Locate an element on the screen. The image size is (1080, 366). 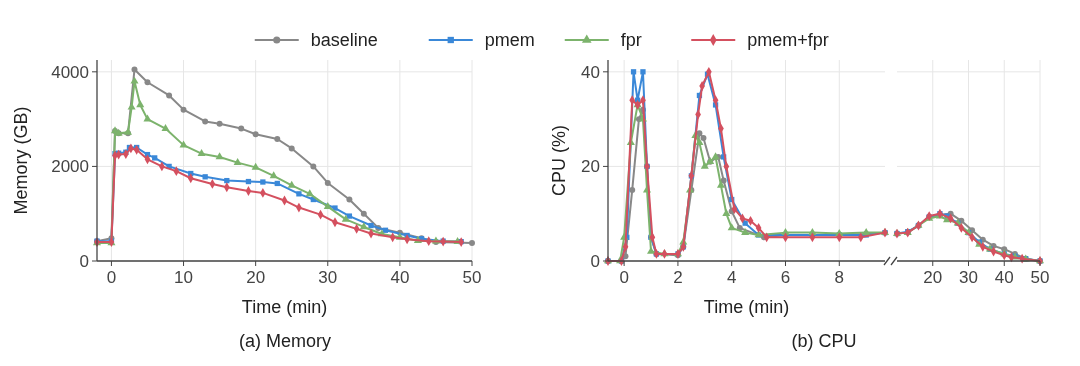
legend-label: pmem is located at coordinates (509, 40).